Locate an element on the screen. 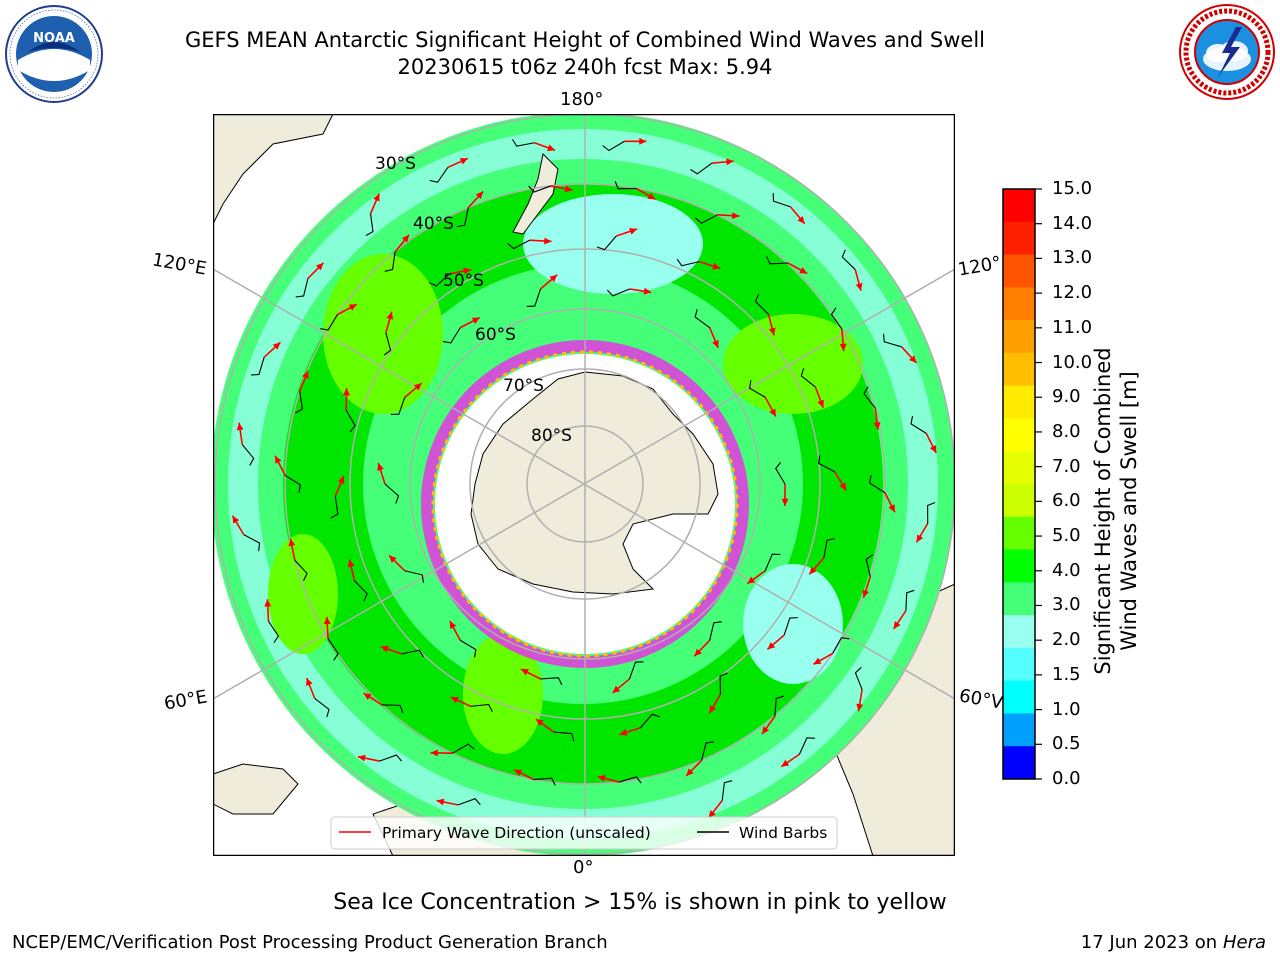 The height and width of the screenshot is (960, 1280). nws-logo is located at coordinates (1227, 52).